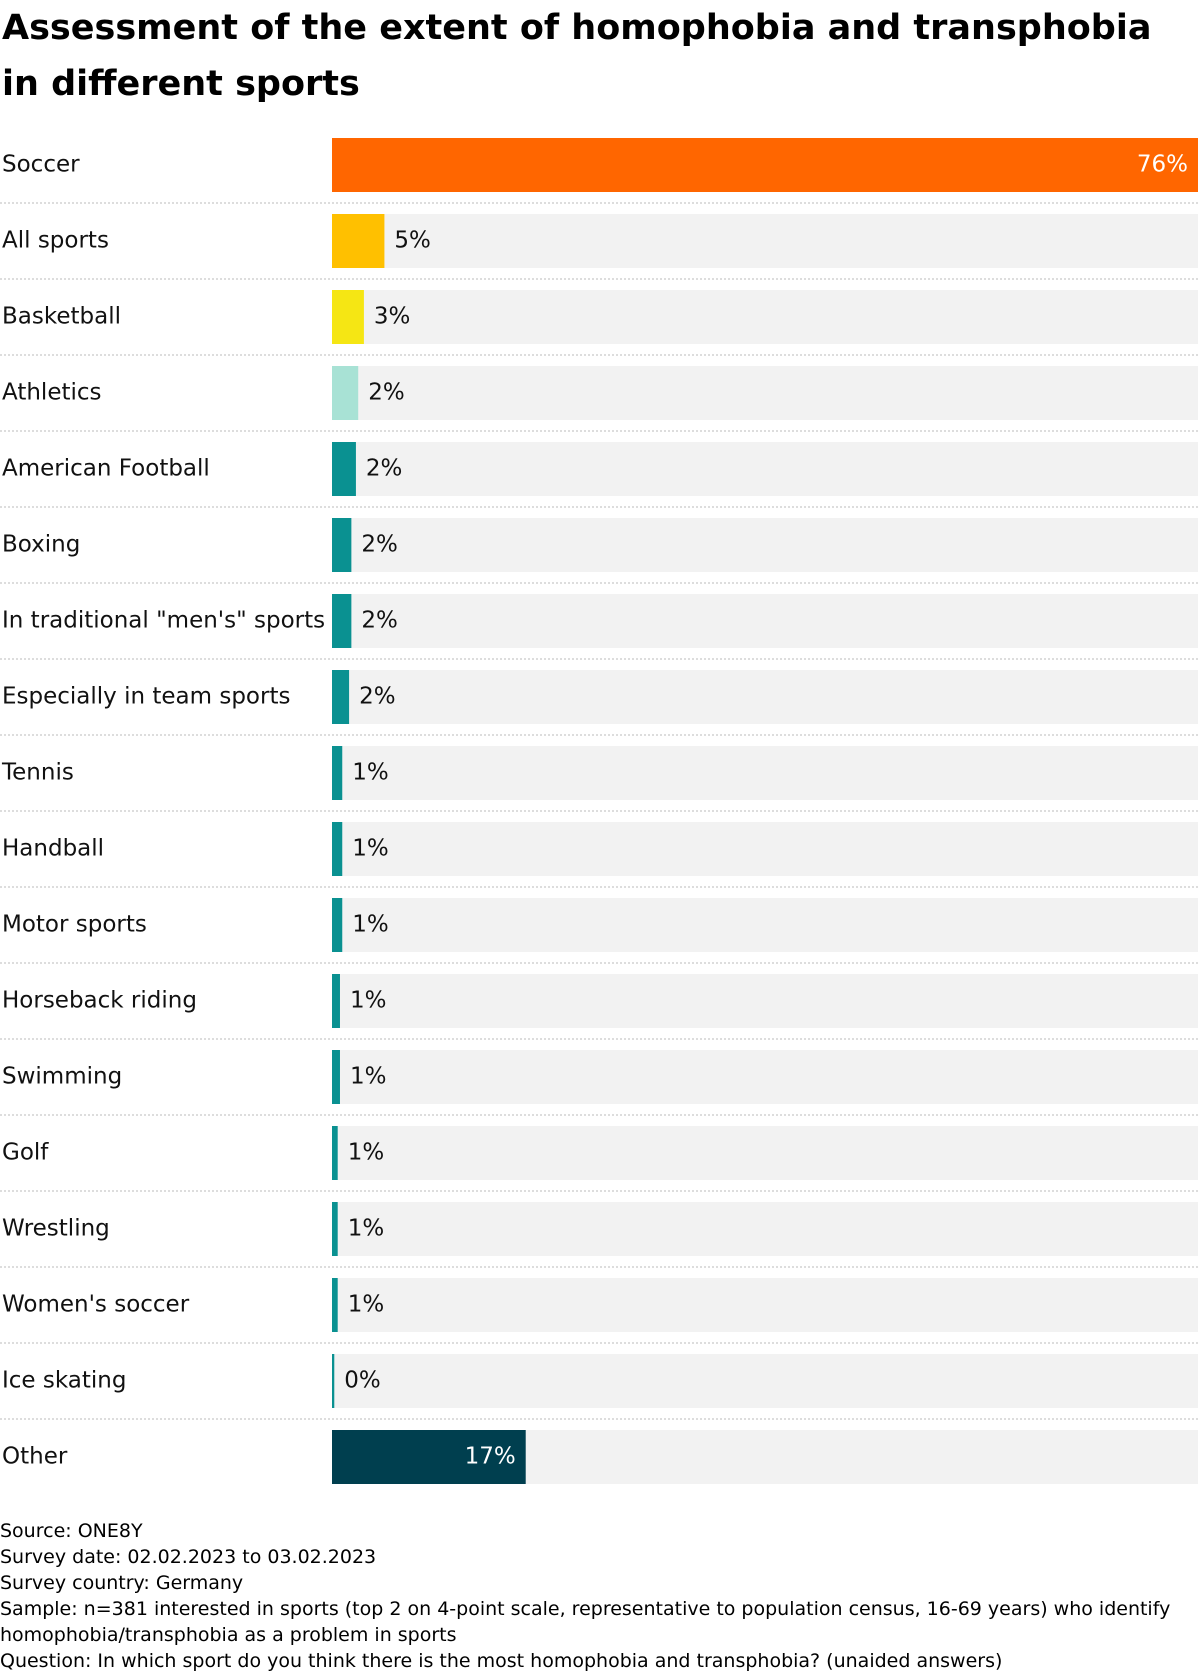 The height and width of the screenshot is (1680, 1200). What do you see at coordinates (490, 1457) in the screenshot?
I see `value-label: 17%` at bounding box center [490, 1457].